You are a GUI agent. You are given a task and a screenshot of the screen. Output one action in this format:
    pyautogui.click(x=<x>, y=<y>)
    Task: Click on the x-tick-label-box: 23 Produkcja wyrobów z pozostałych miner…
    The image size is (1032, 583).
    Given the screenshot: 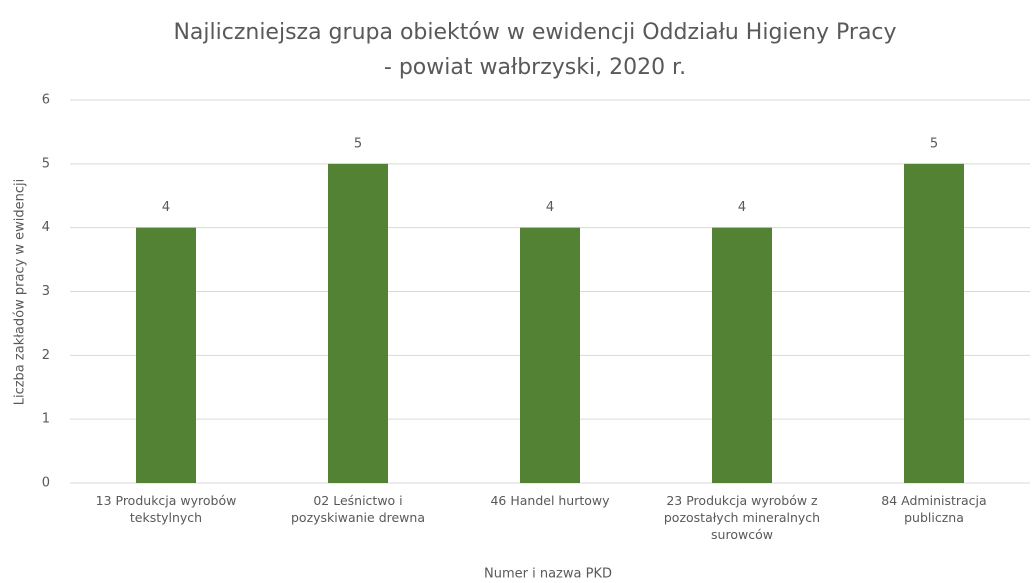 What is the action you would take?
    pyautogui.click(x=742, y=517)
    